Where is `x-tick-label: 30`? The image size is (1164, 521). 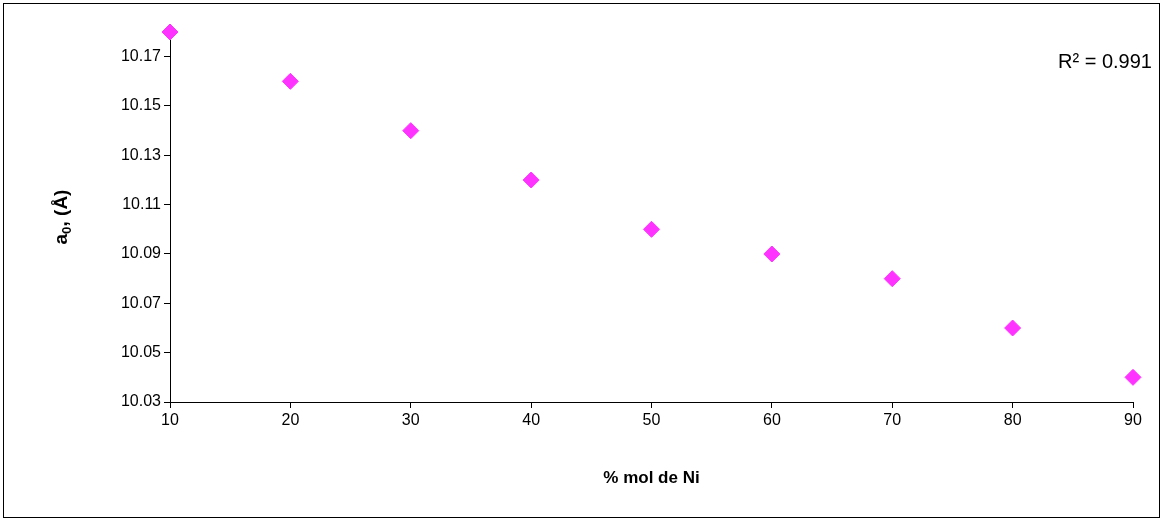 x-tick-label: 30 is located at coordinates (410, 420).